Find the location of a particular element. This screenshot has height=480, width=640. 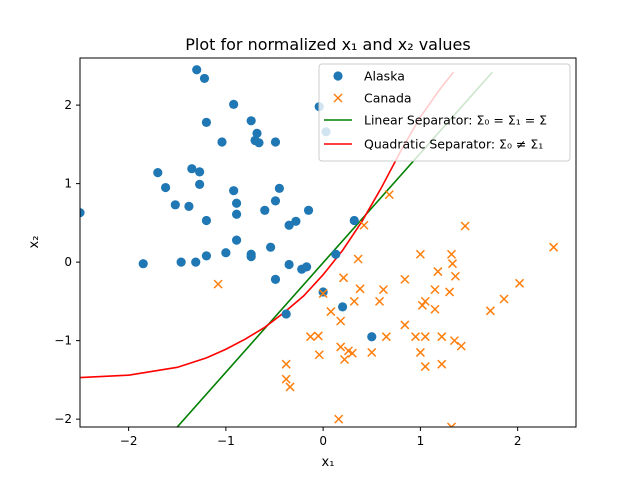

x-tick-label: 1 is located at coordinates (421, 441).